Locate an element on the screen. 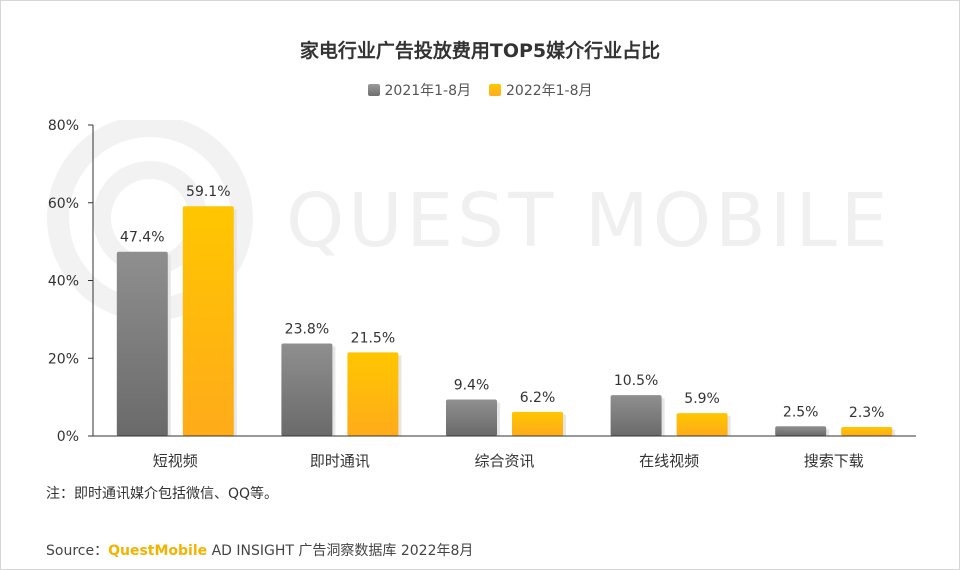 The image size is (960, 570). data-label-2022-2: 6.2% is located at coordinates (538, 398).